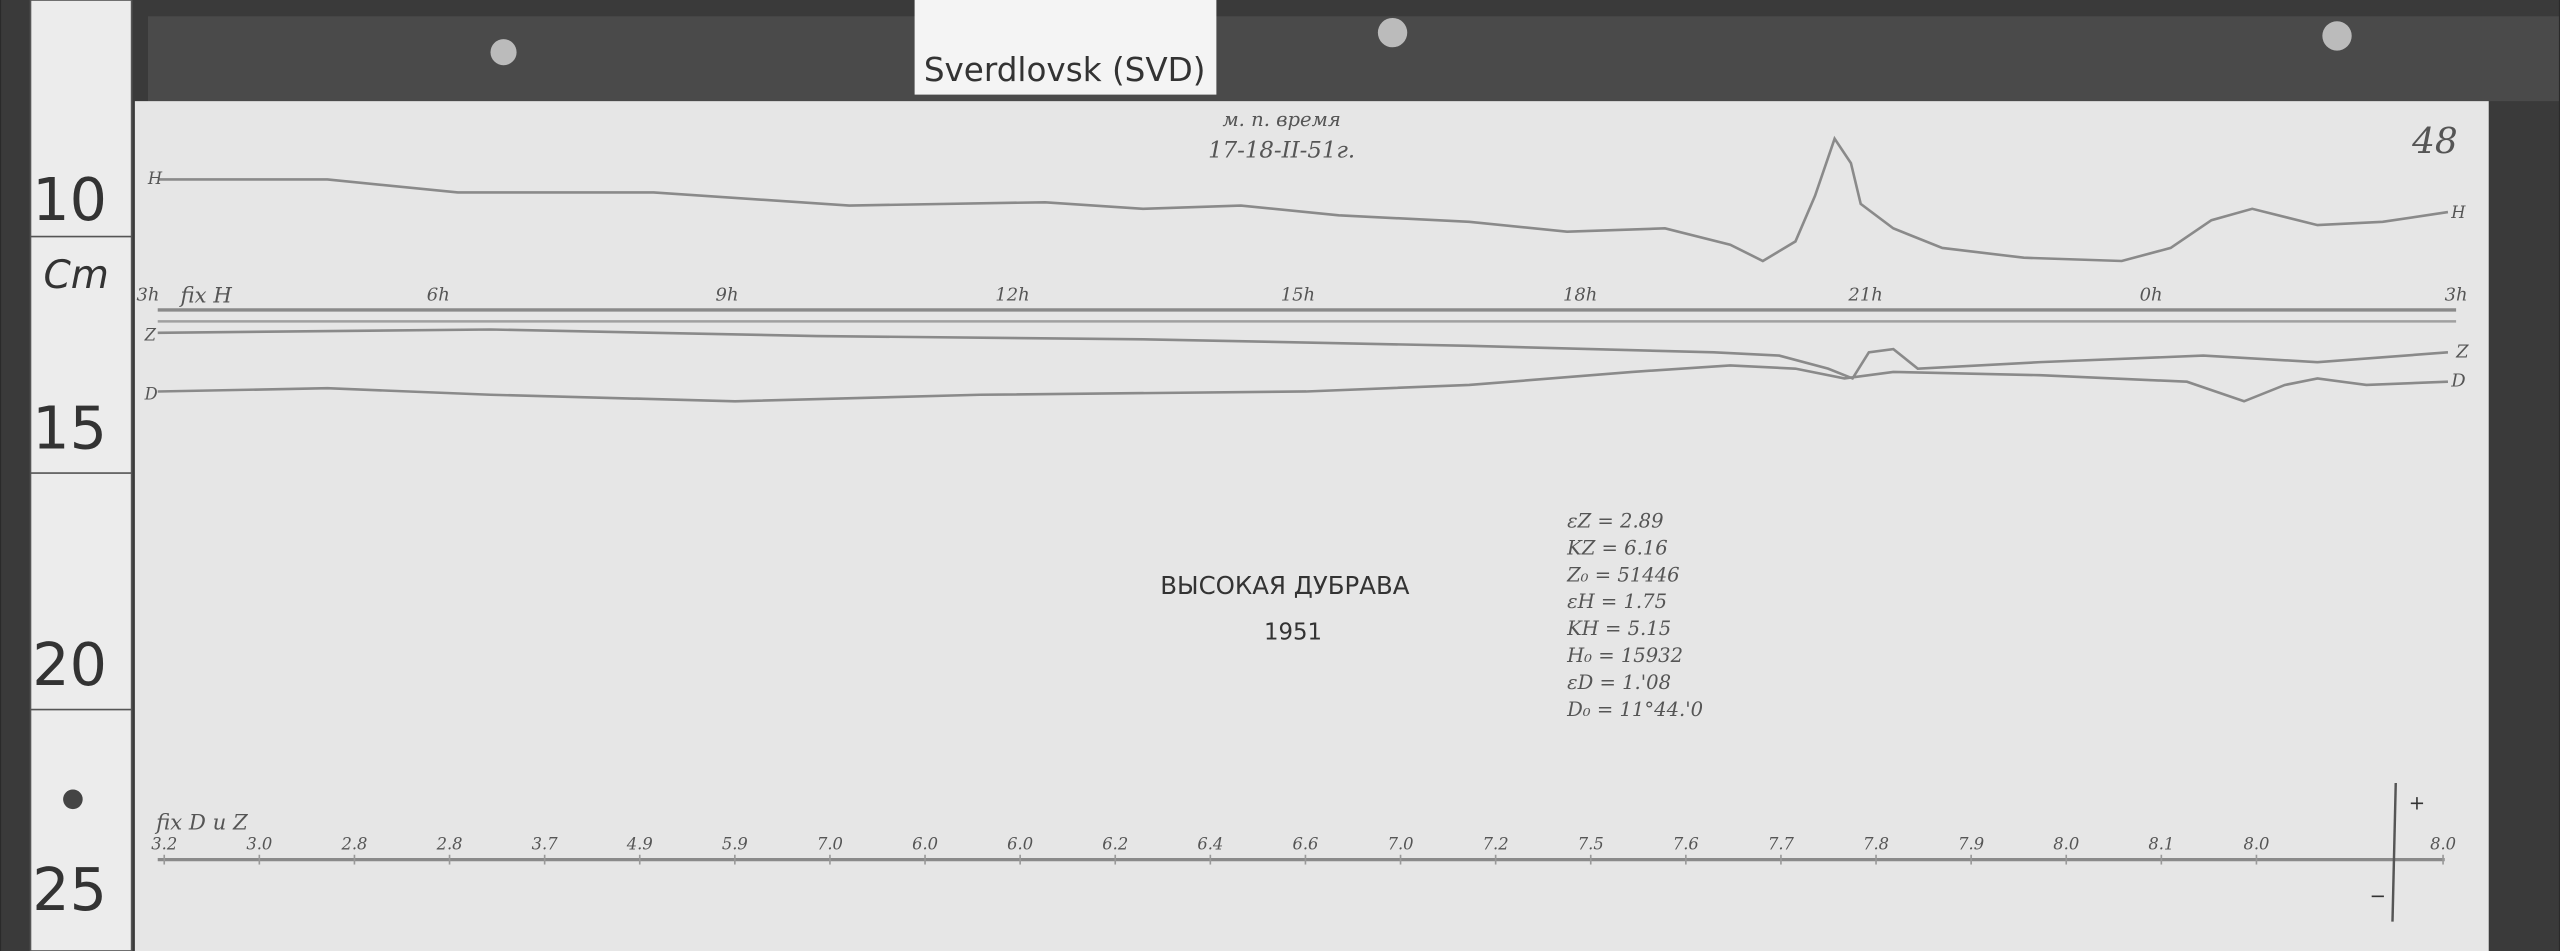 Image resolution: width=2560 pixels, height=951 pixels. What do you see at coordinates (259, 843) in the screenshot?
I see `temperature-label: 3.0` at bounding box center [259, 843].